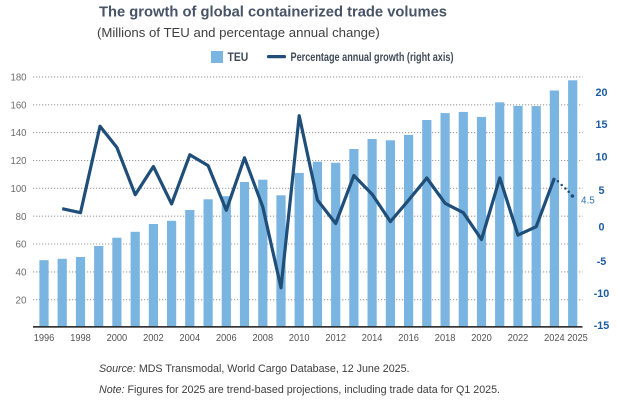 This screenshot has width=620, height=408. What do you see at coordinates (601, 191) in the screenshot?
I see `svg-text: 5` at bounding box center [601, 191].